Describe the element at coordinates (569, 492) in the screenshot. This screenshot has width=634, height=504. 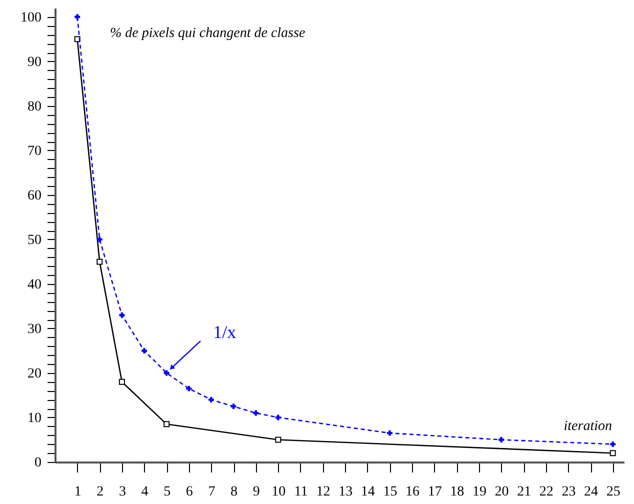
I see `x-tick-label: 23` at that location.